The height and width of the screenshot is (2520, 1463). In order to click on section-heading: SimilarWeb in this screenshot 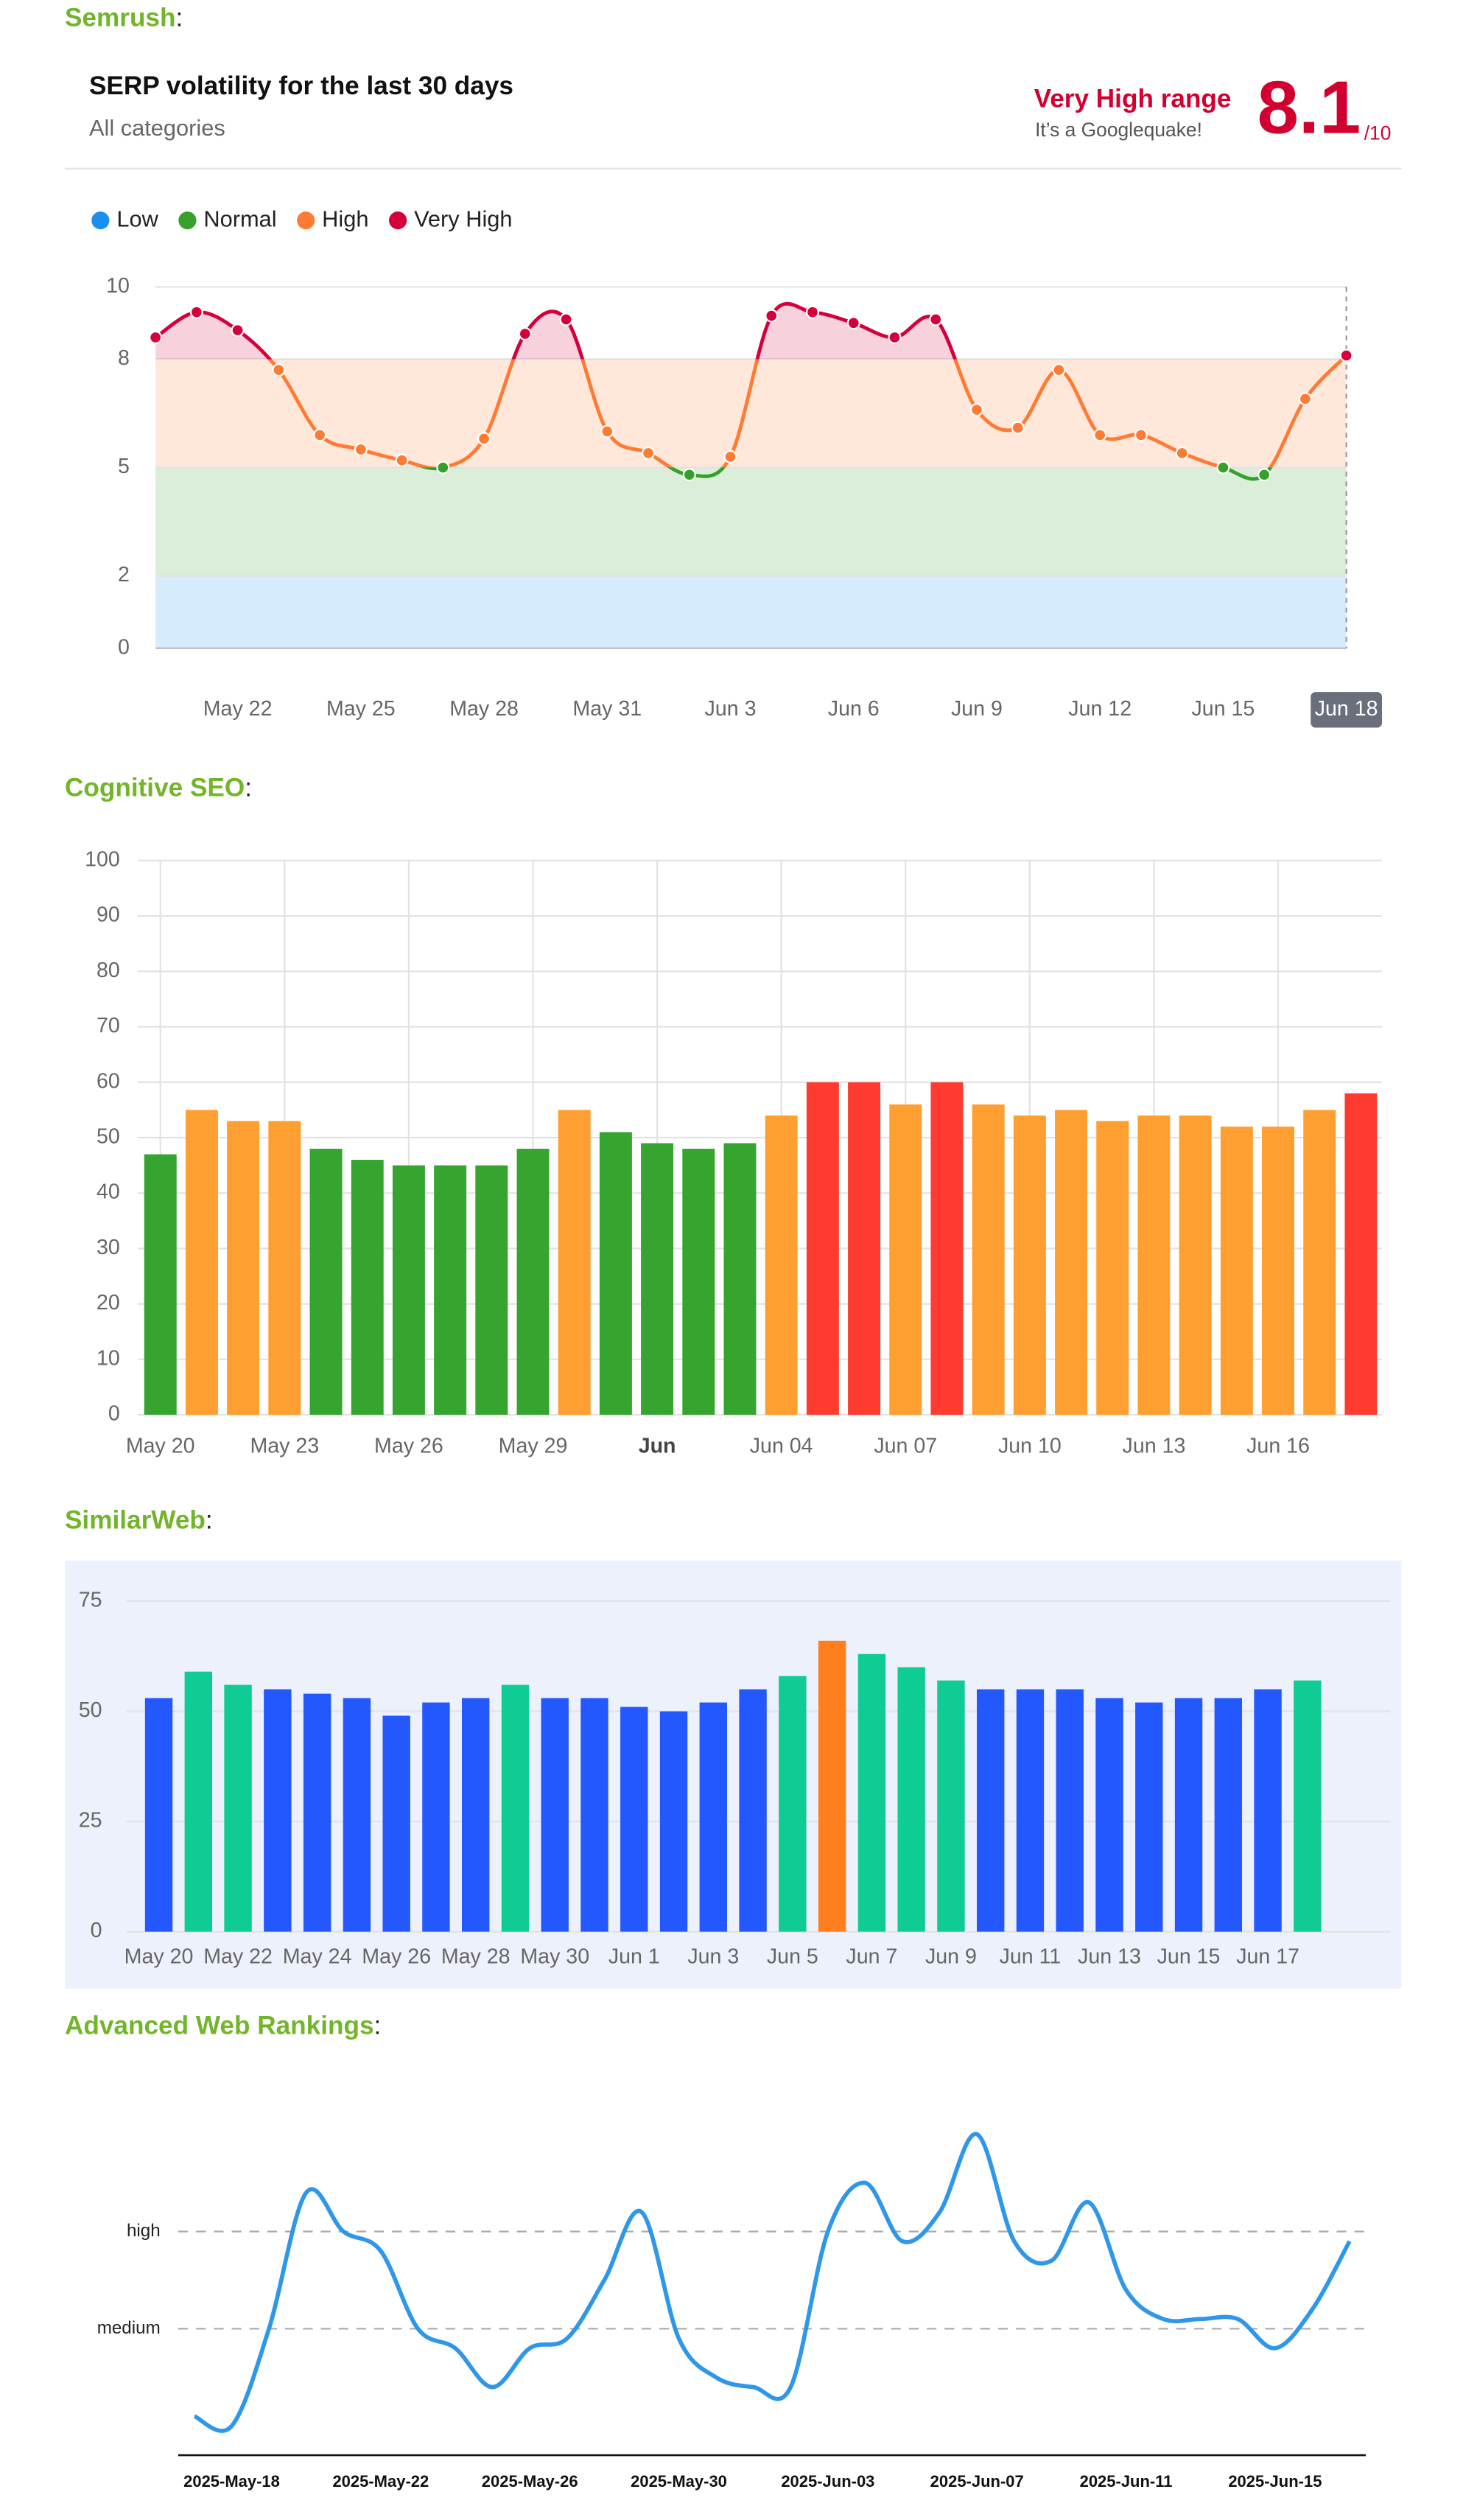, I will do `click(135, 1519)`.